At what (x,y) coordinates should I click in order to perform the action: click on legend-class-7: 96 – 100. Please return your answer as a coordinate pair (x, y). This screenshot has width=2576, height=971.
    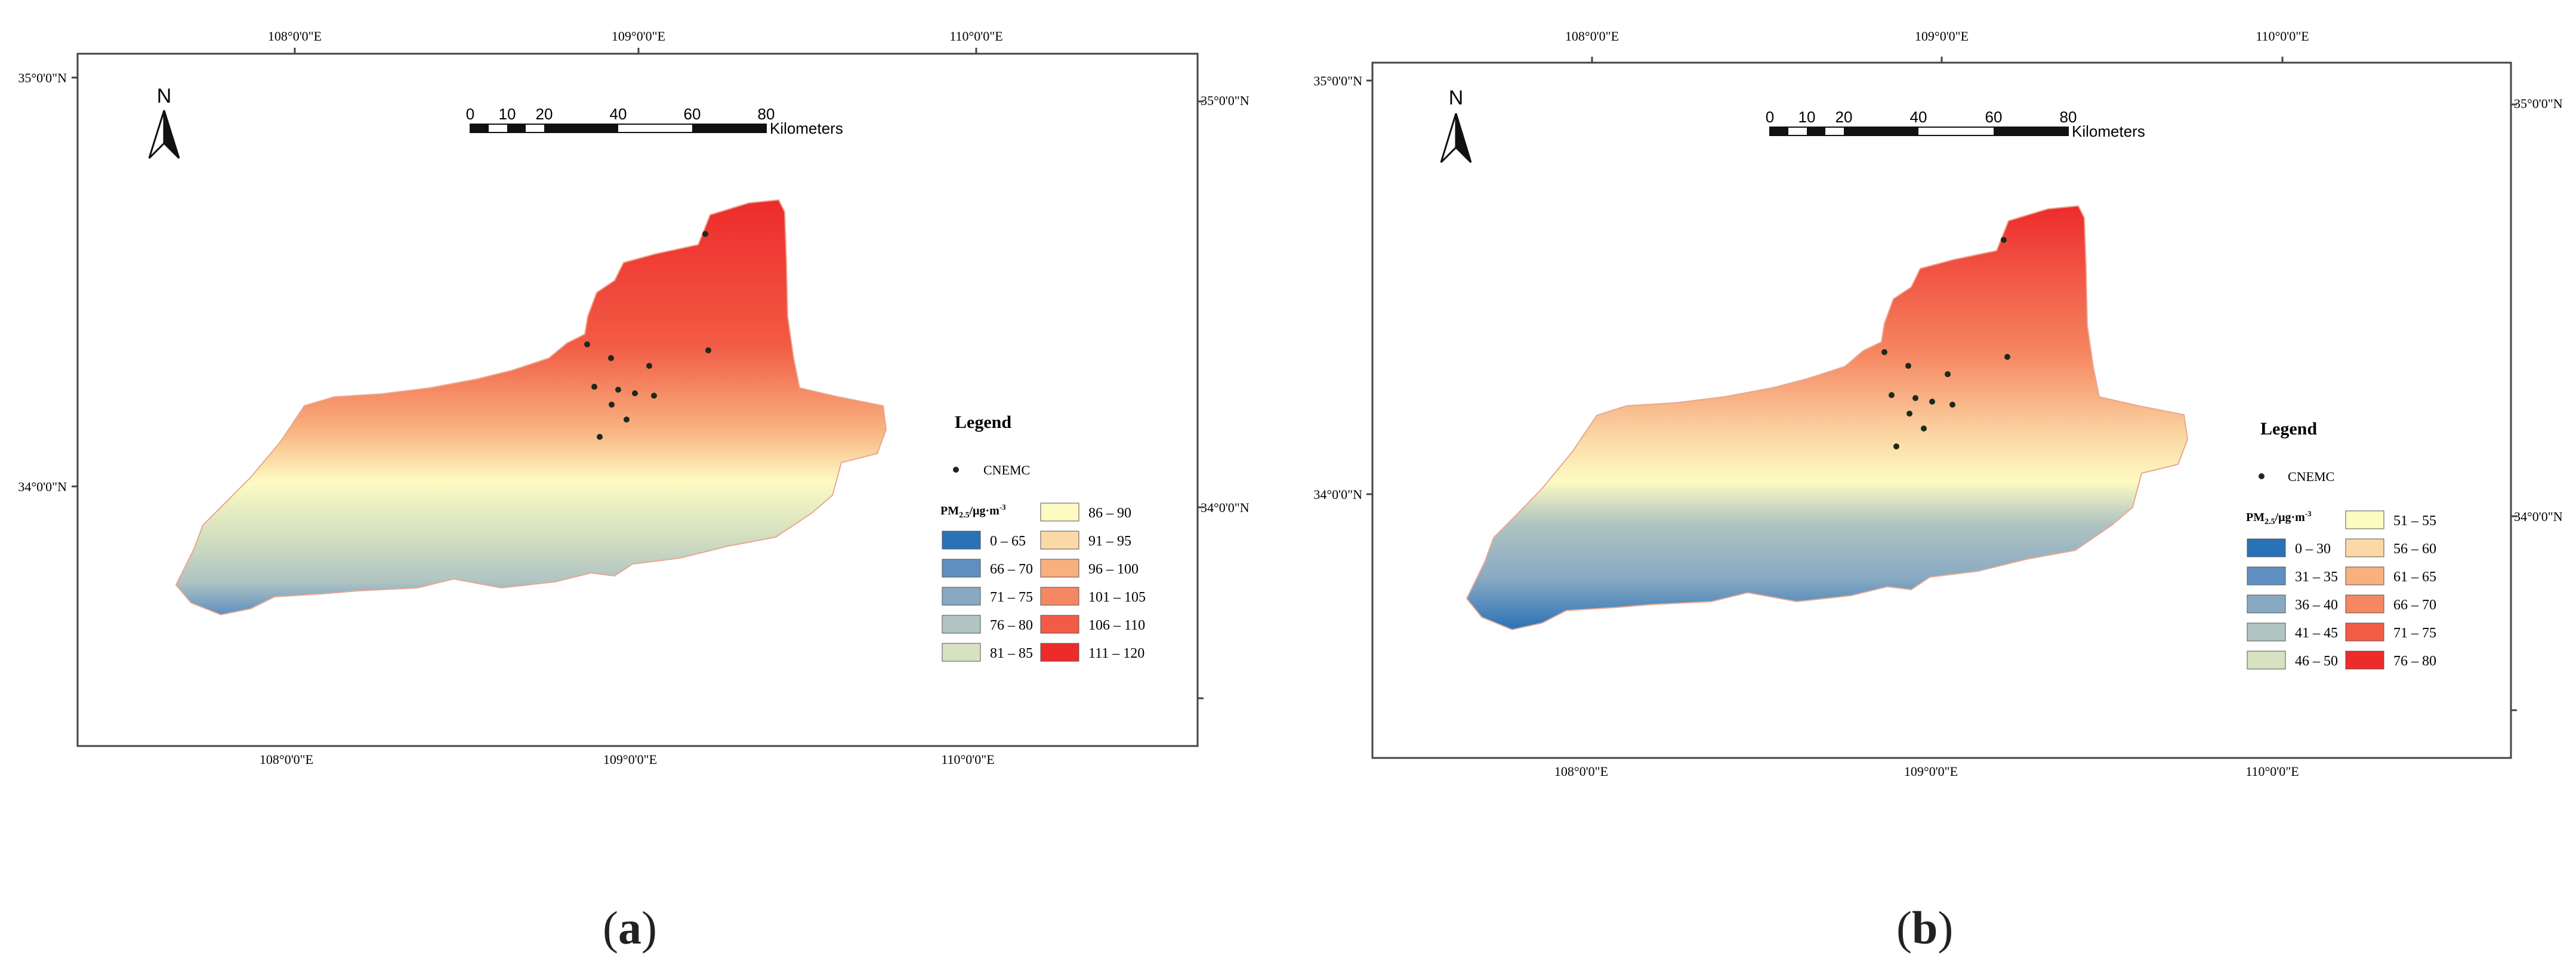
    Looking at the image, I should click on (1089, 568).